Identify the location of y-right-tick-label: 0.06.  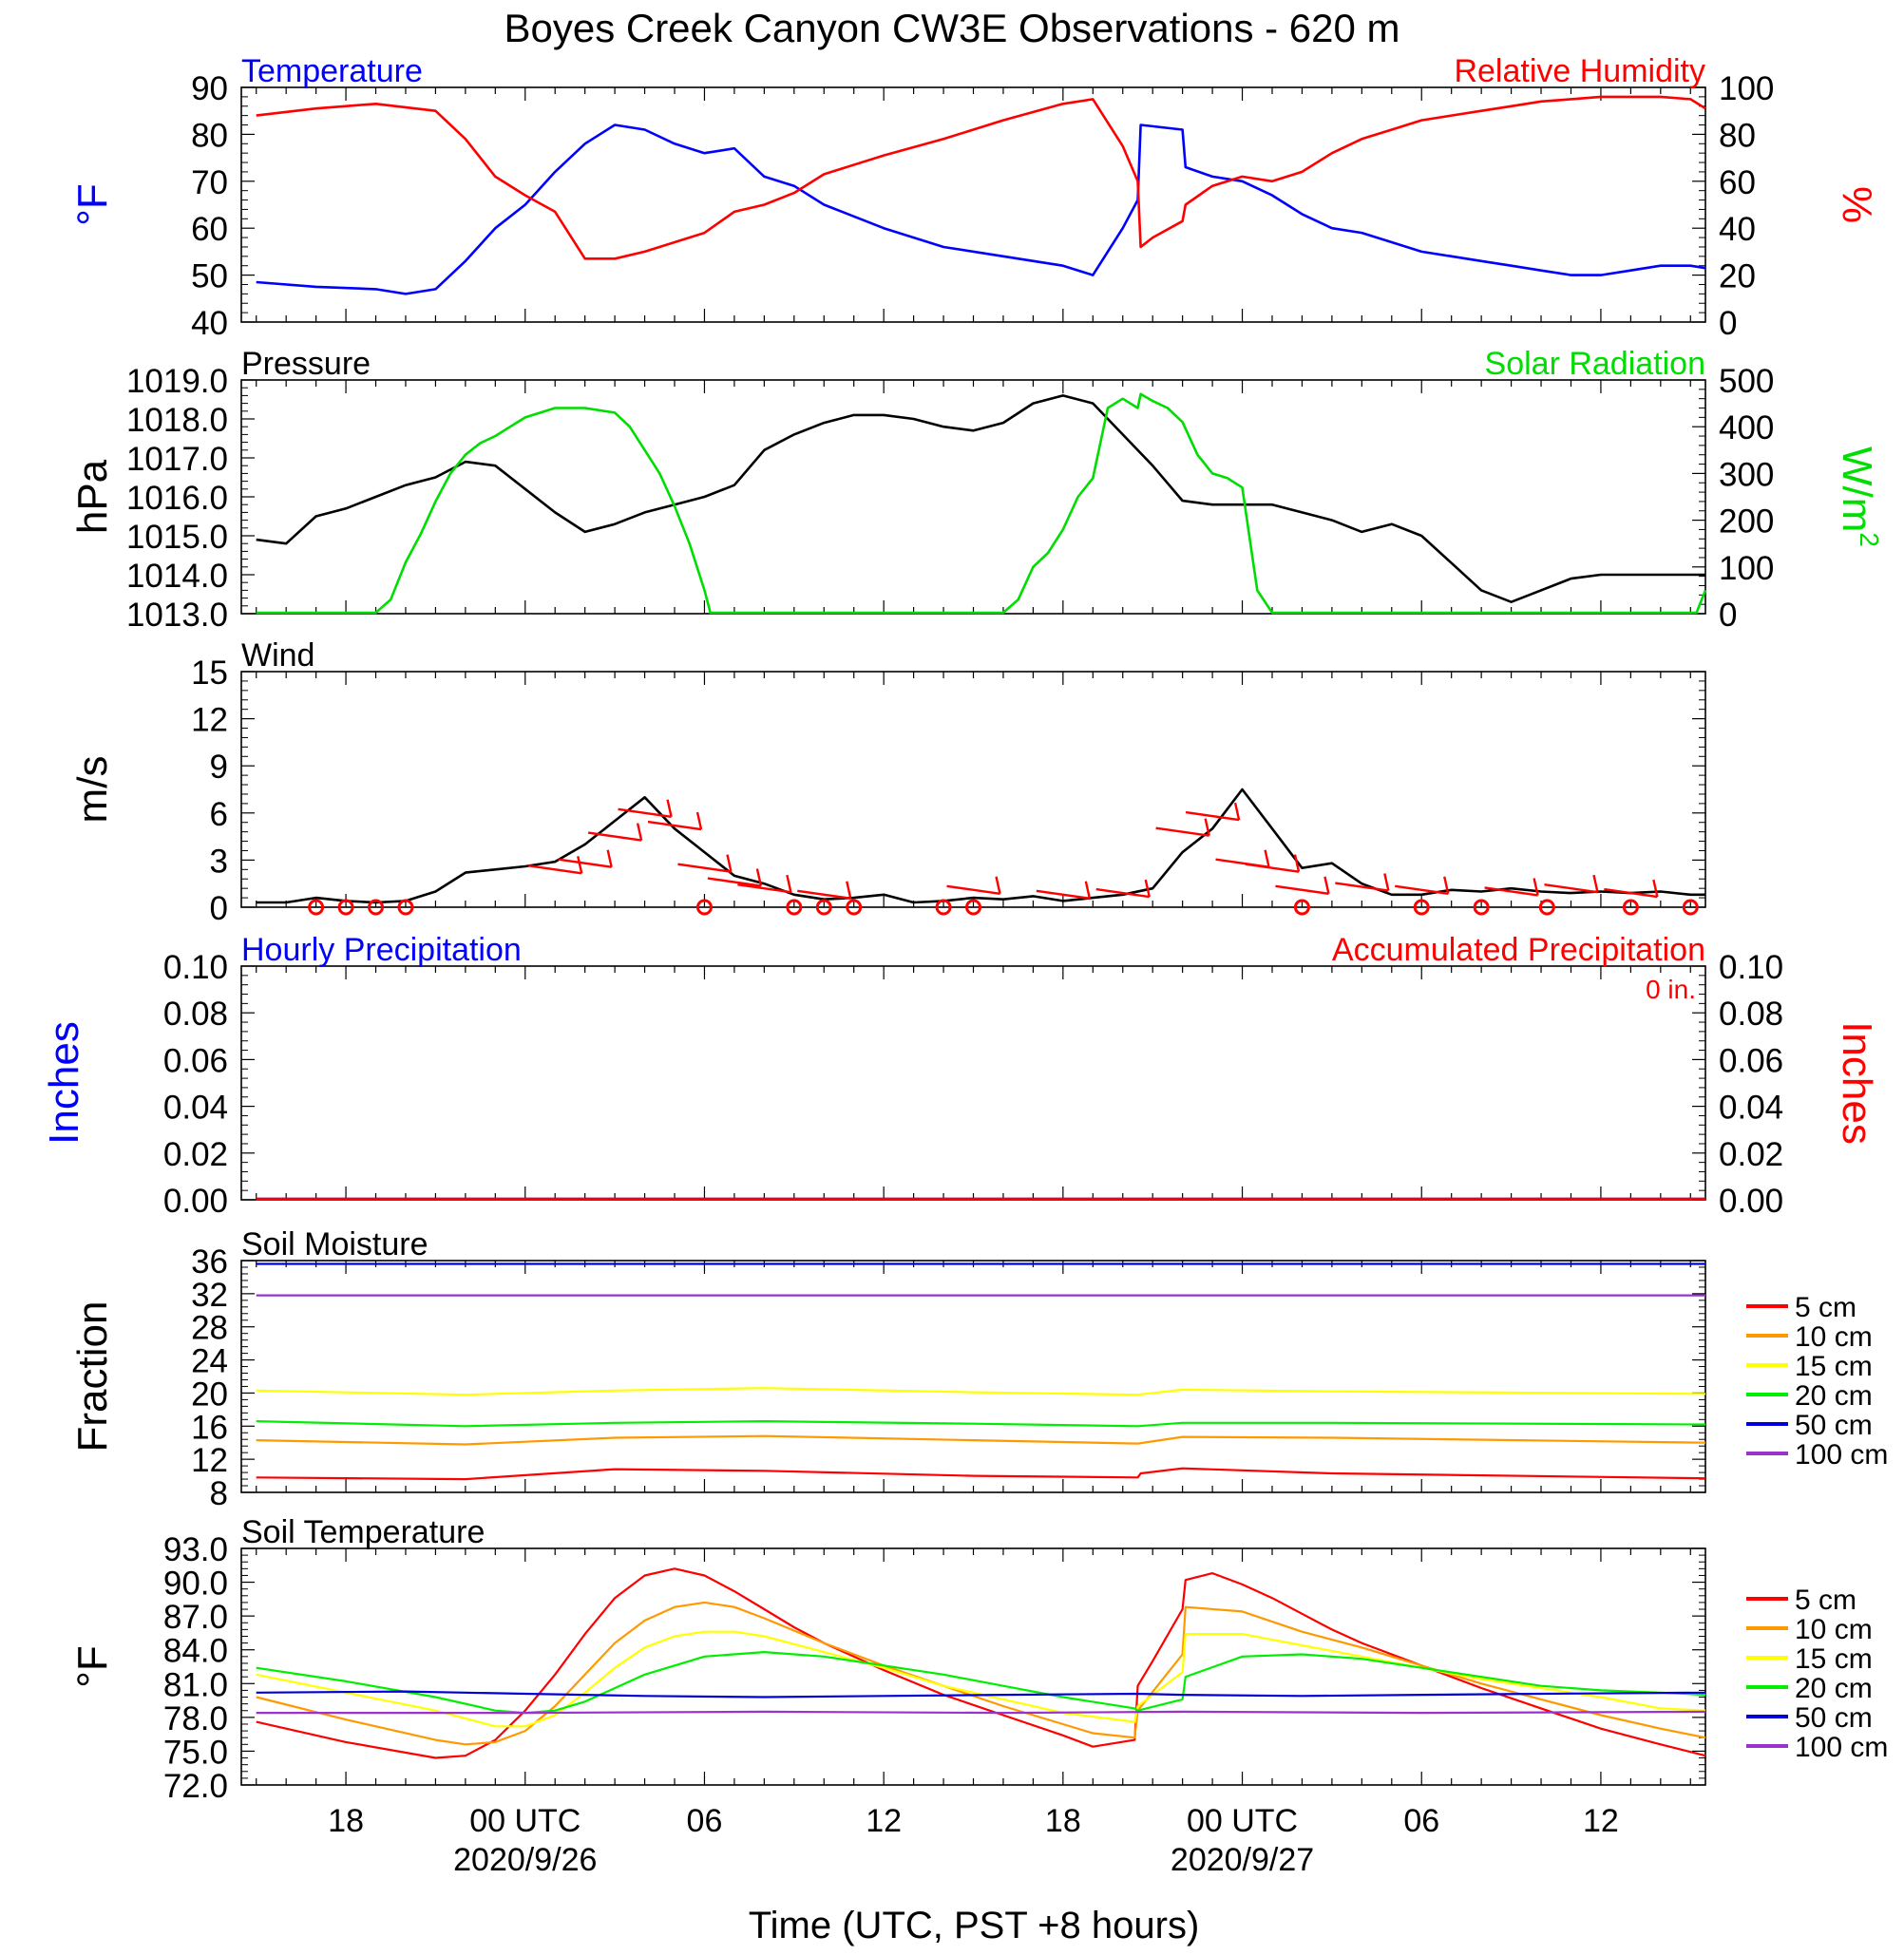
(1751, 1060).